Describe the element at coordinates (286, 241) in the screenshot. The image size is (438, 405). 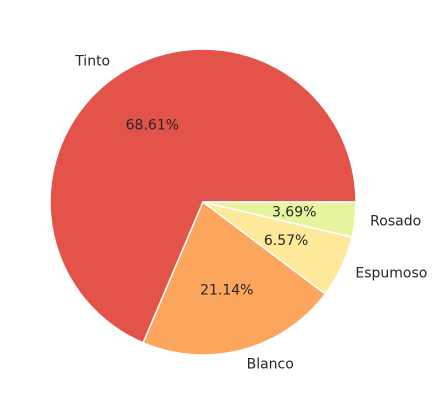
I see `pct-label-espumoso: 6.57%` at that location.